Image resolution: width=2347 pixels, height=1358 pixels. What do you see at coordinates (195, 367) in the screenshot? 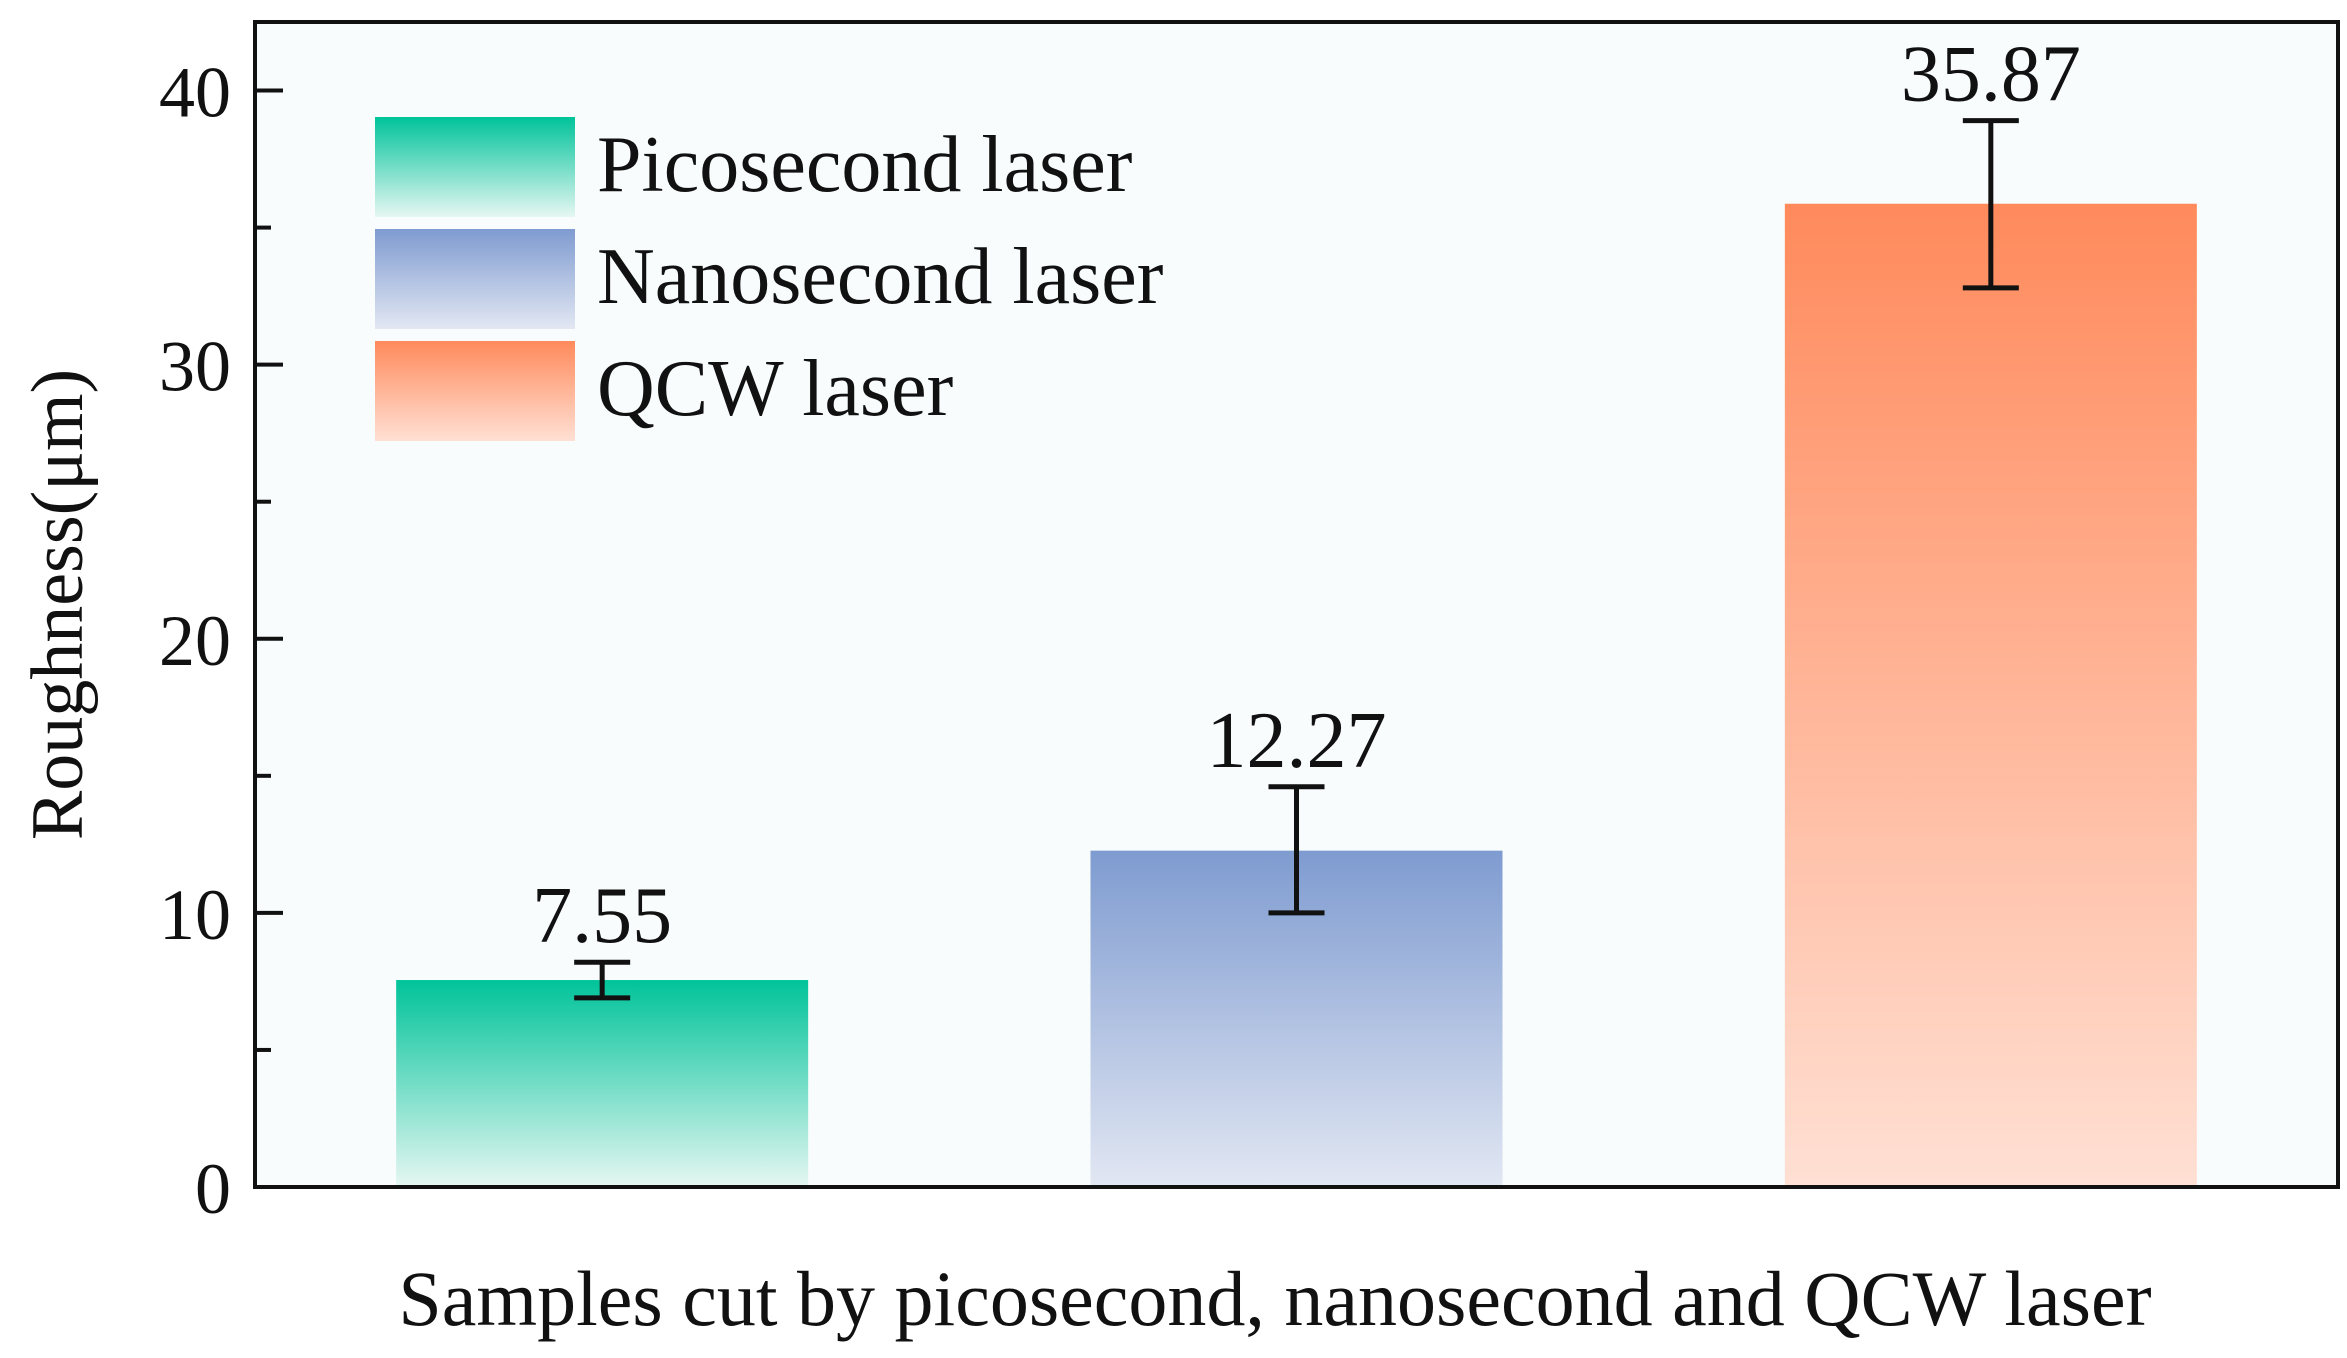
I see `y-tick-label-30: 30` at bounding box center [195, 367].